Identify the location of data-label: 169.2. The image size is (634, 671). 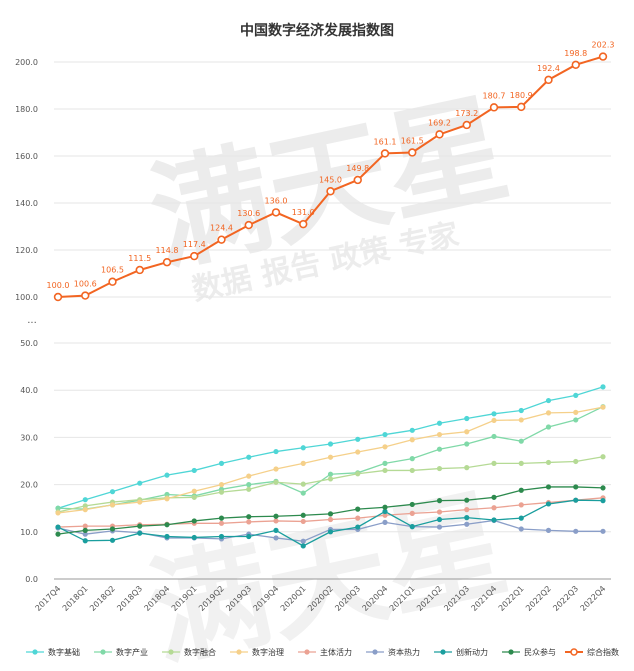
(439, 122).